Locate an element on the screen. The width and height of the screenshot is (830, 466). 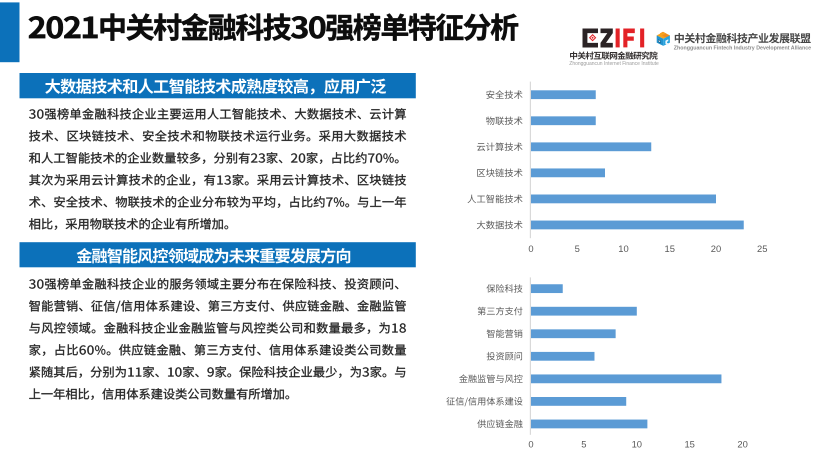
svg-text: 25 is located at coordinates (762, 248).